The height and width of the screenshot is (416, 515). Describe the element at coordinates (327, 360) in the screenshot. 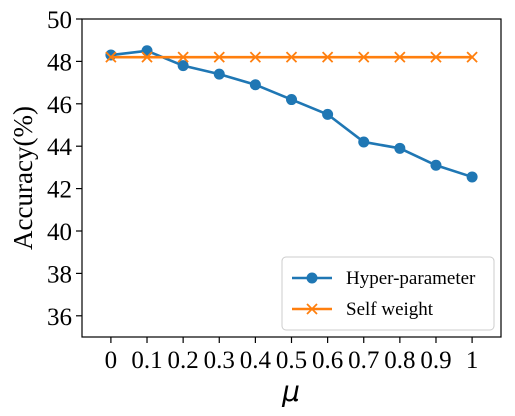

I see `x-tick-label: 0.6` at that location.